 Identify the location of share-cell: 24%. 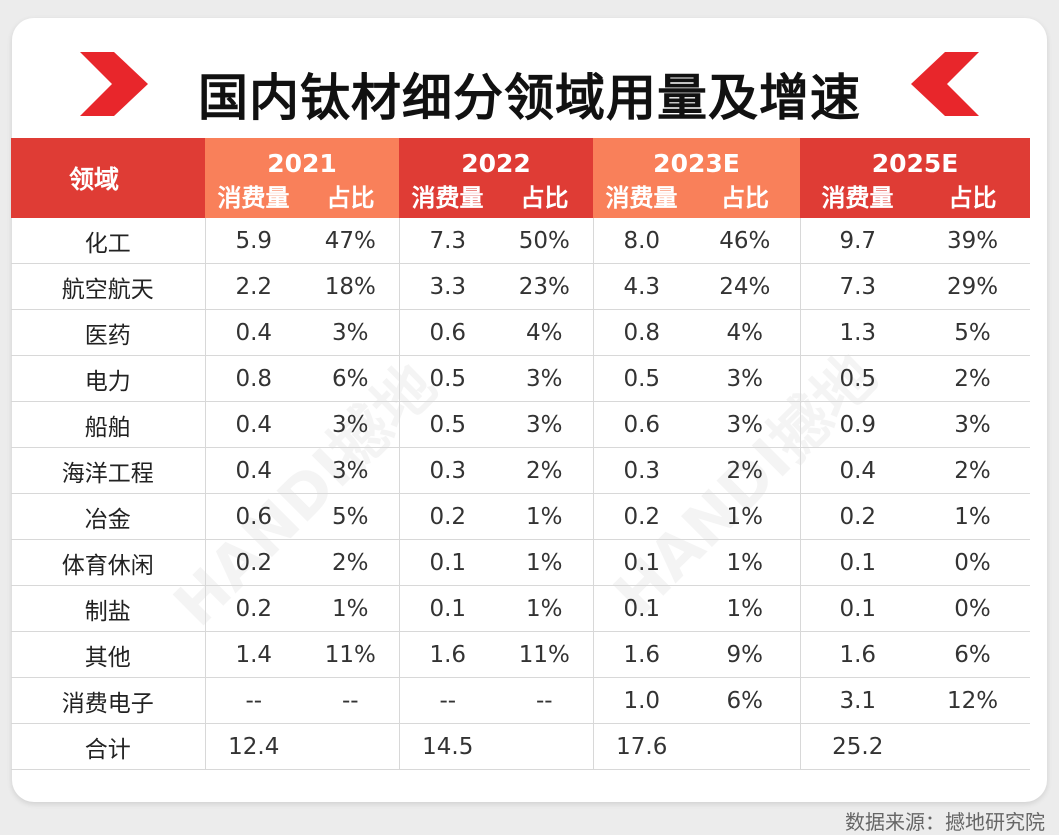
(745, 286).